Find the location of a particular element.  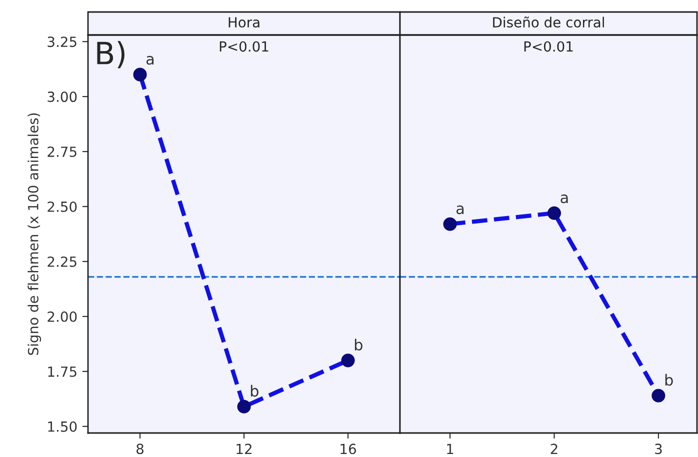

annotation: B) is located at coordinates (110, 54).